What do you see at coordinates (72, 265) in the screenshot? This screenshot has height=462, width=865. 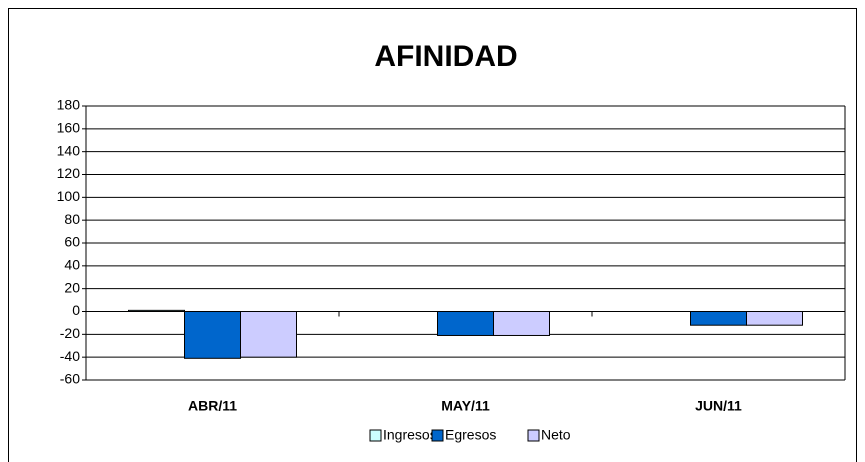 I see `y-tick-label: 40` at bounding box center [72, 265].